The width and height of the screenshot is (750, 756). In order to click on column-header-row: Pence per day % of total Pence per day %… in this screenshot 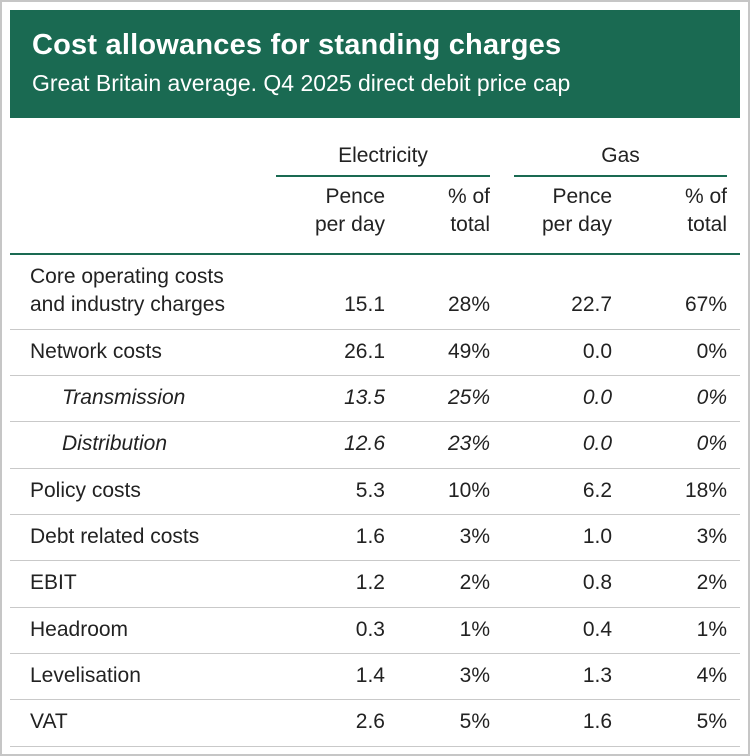, I will do `click(375, 216)`.